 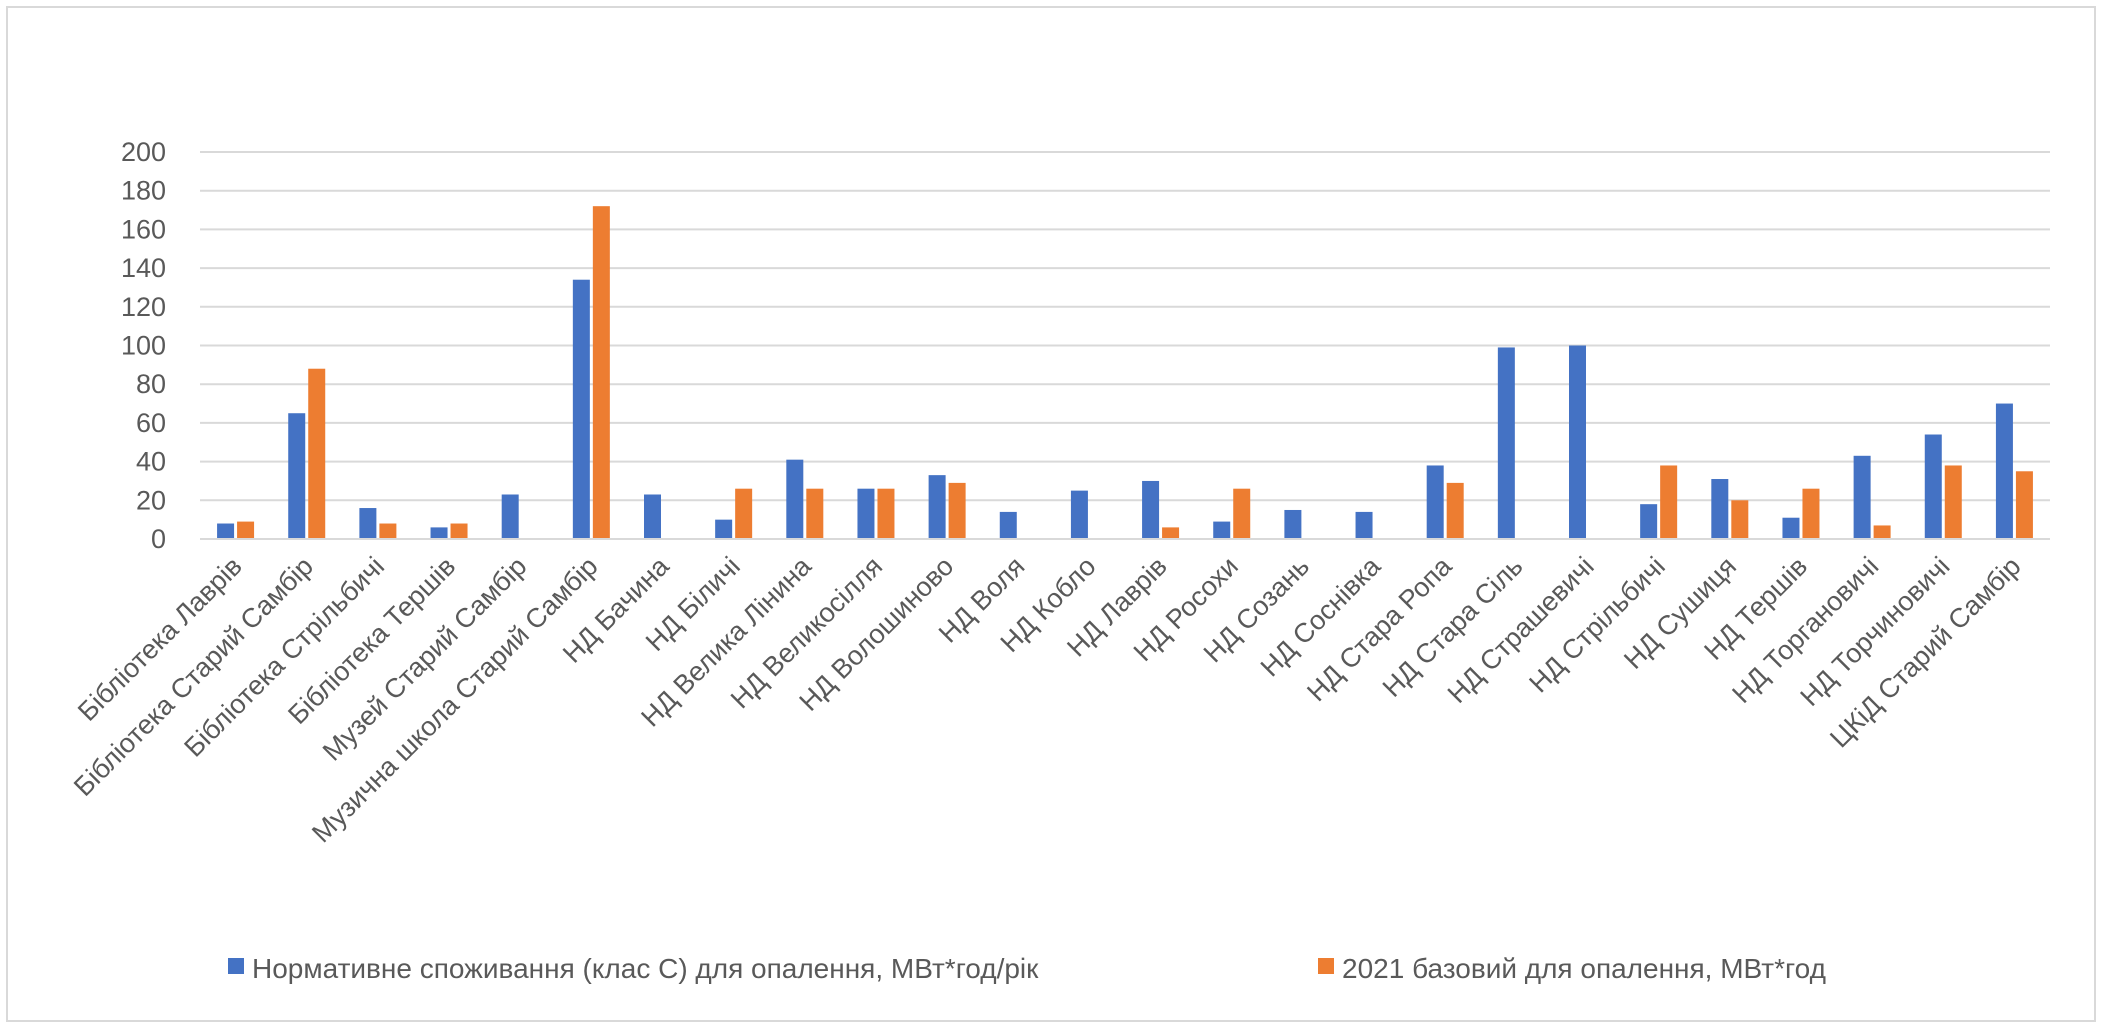 I want to click on y-tick-label: 100, so click(x=143, y=346).